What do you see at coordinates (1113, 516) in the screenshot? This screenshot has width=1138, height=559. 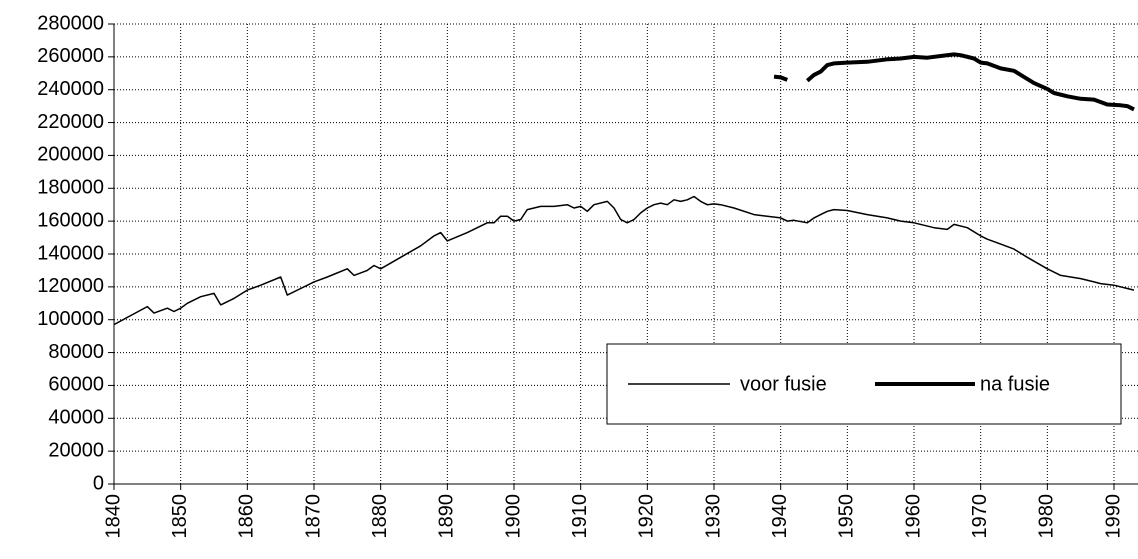 I see `x-tick-label: 1990` at bounding box center [1113, 516].